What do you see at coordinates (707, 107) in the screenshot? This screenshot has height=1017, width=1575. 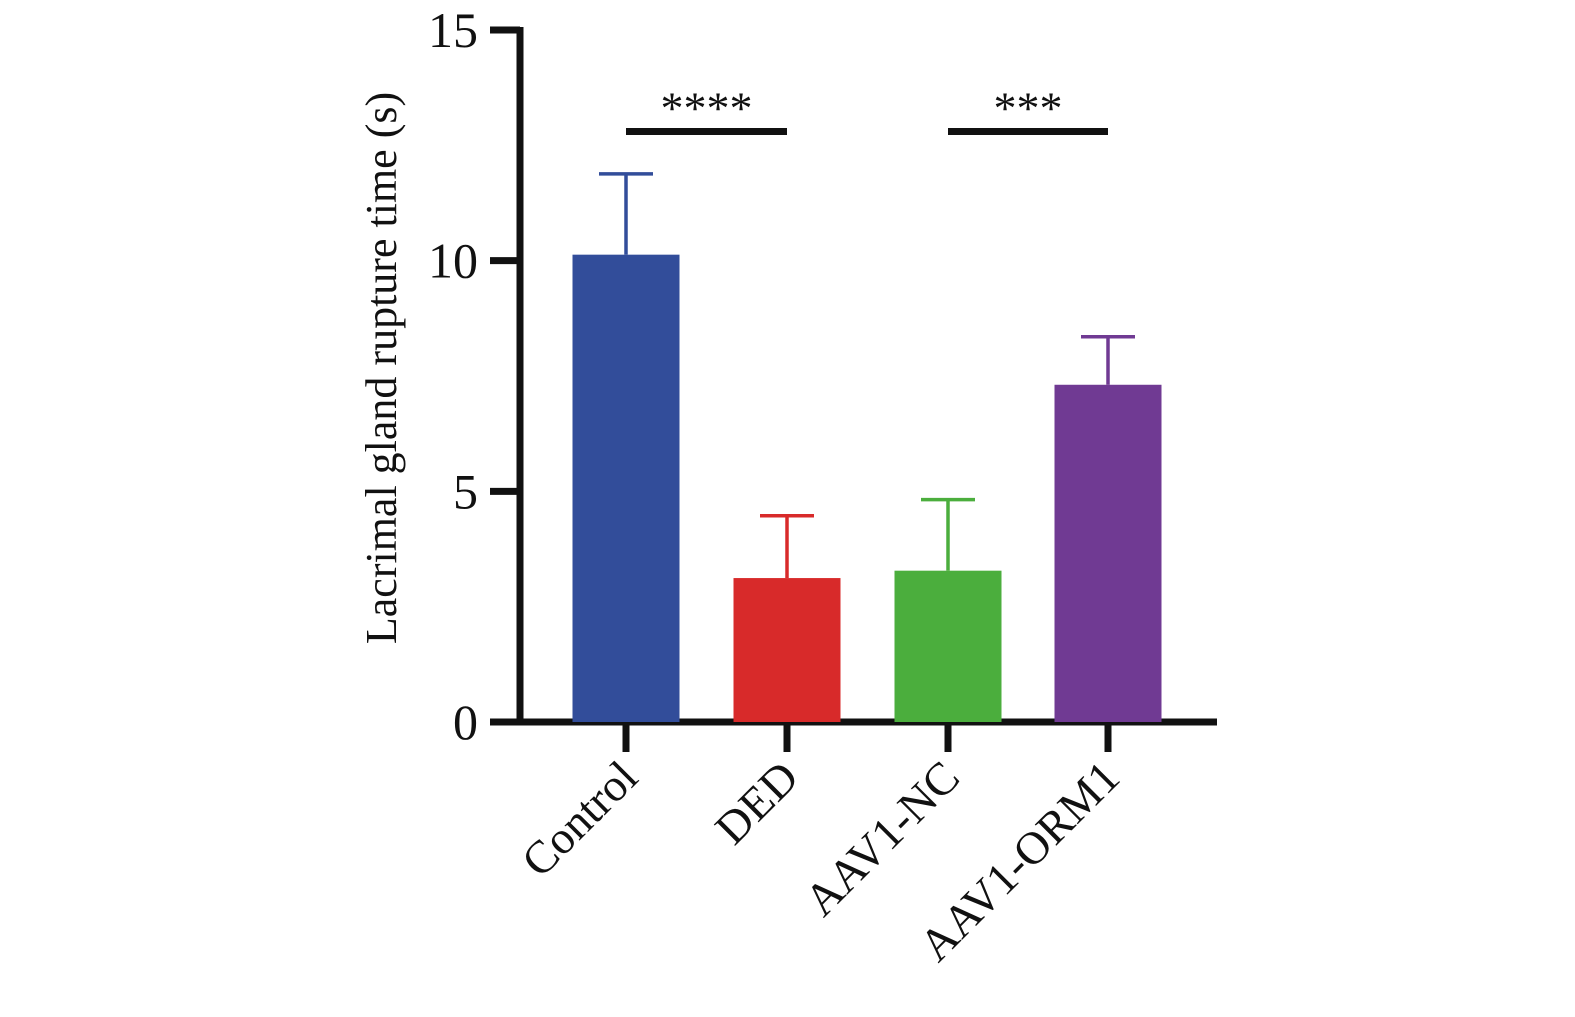 I see `significance-label: ****` at bounding box center [707, 107].